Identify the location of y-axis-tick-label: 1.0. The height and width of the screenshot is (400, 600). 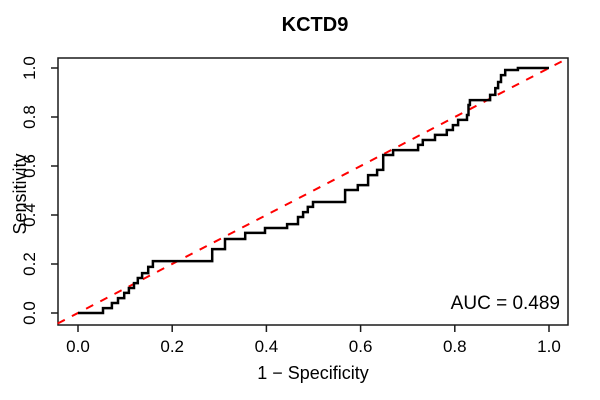
(29, 68).